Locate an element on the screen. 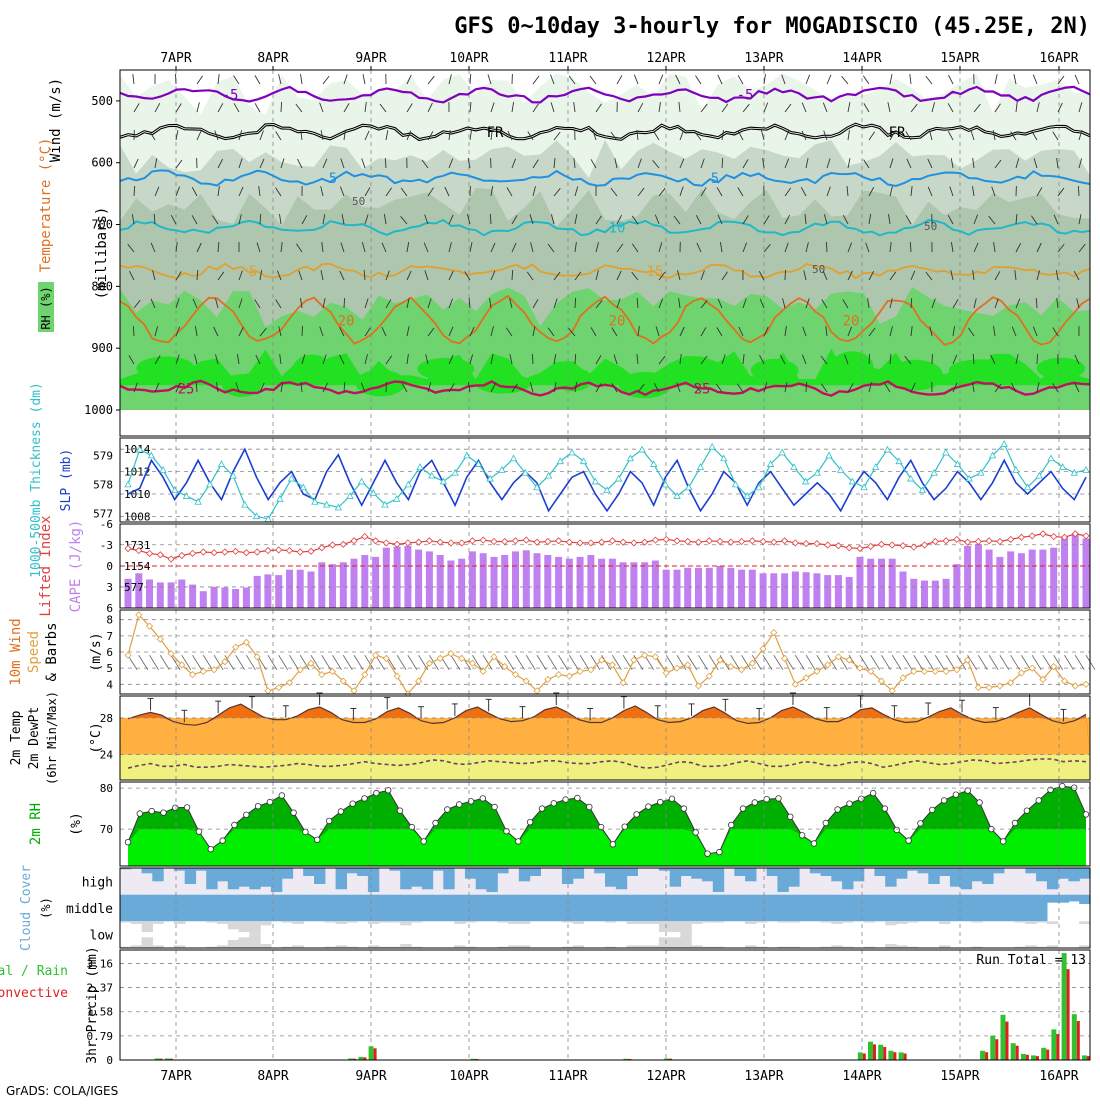 The width and height of the screenshot is (1100, 1104). wind-tick-6: 6 is located at coordinates (109, 652).